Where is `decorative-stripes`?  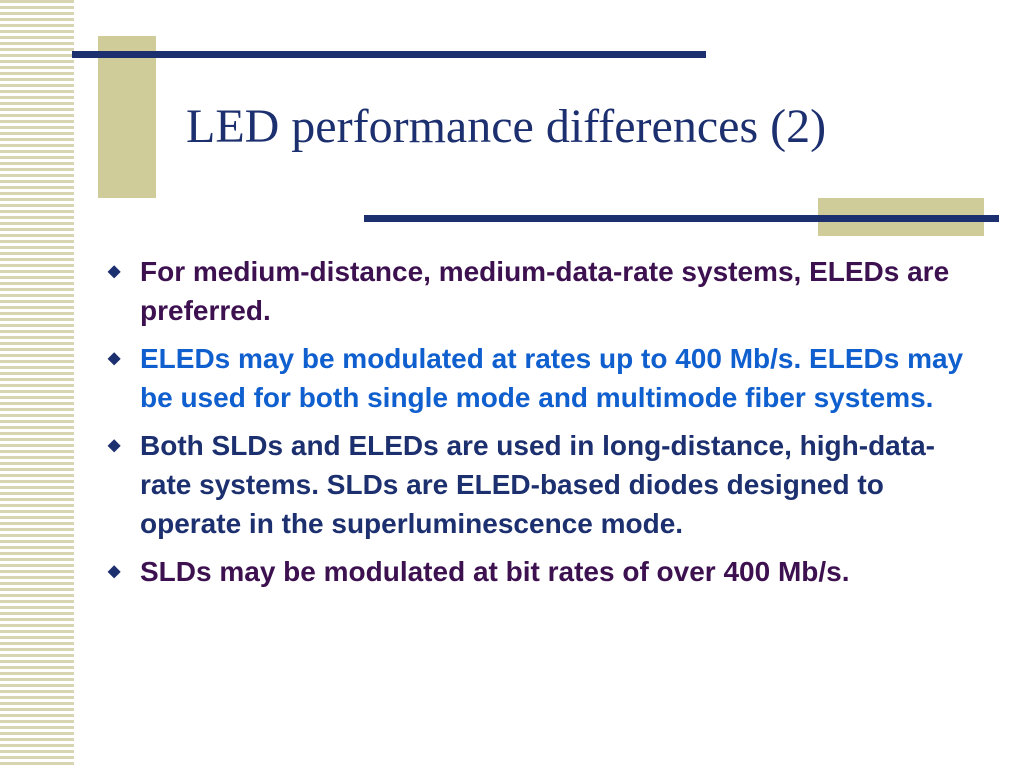
decorative-stripes is located at coordinates (37, 384).